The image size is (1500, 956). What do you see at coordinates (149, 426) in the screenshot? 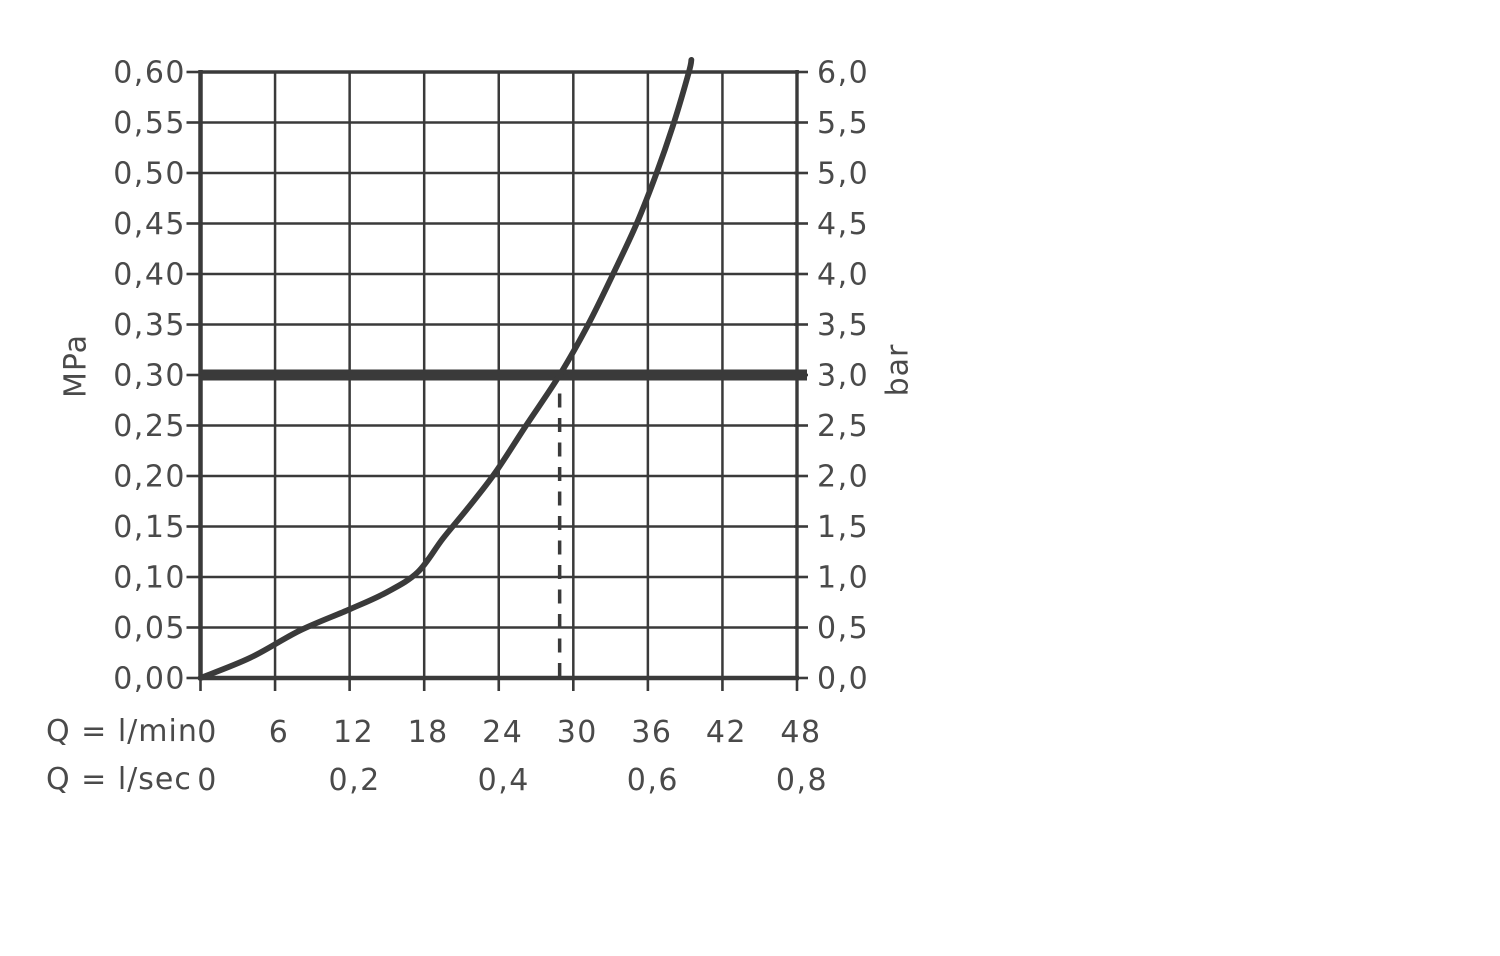
I see `left-axis-tick-label: 0,25` at bounding box center [149, 426].